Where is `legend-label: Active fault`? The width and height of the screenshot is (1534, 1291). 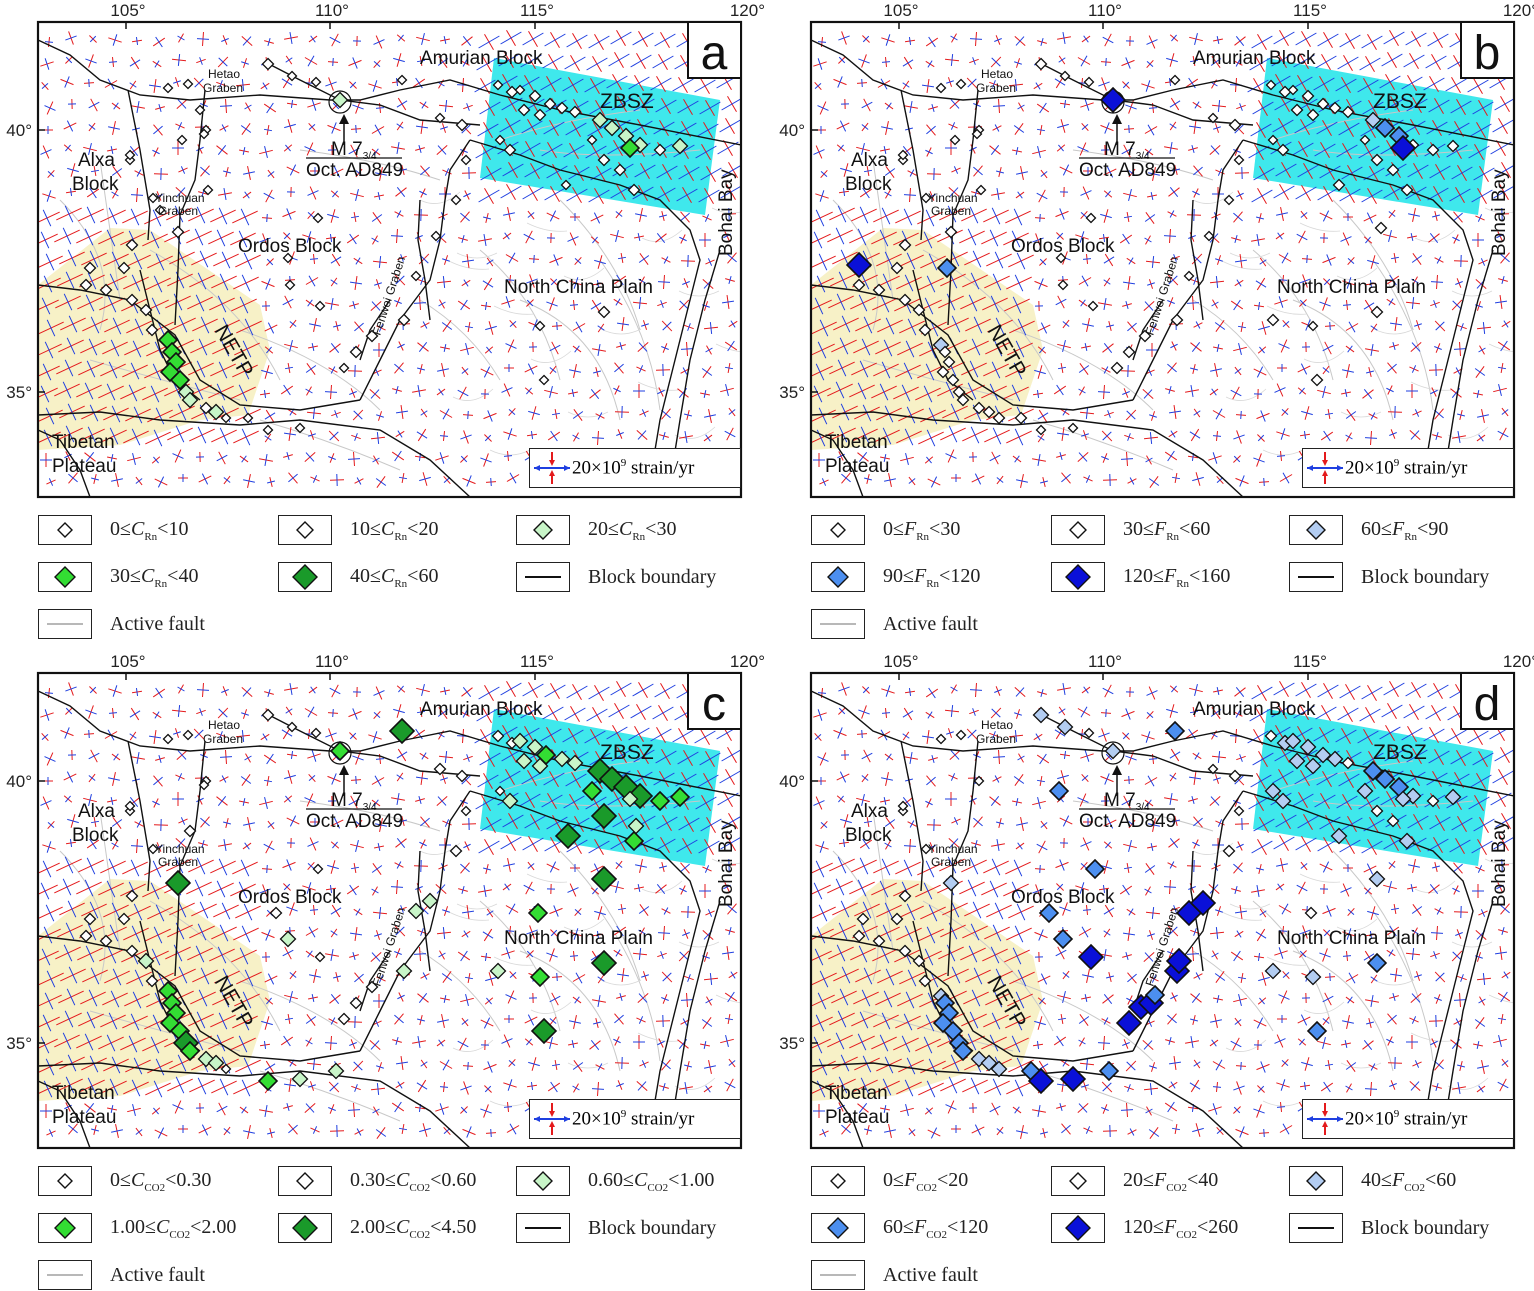 legend-label: Active fault is located at coordinates (157, 1275).